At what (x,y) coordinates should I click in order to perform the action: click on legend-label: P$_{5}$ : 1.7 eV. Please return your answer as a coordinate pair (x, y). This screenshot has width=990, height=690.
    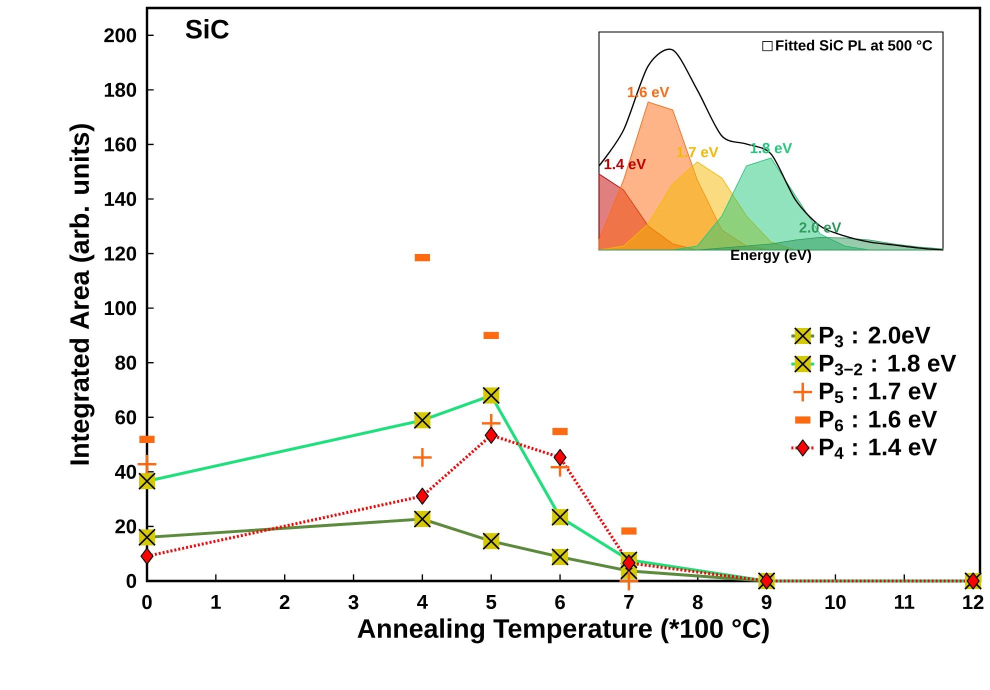
    Looking at the image, I should click on (879, 393).